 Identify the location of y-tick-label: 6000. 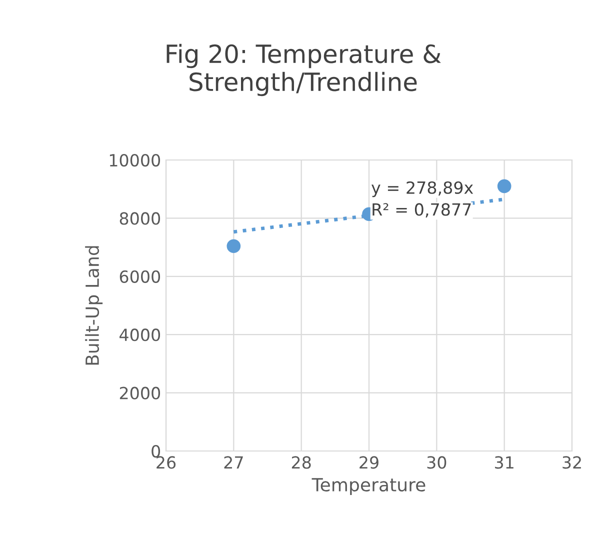
(140, 276).